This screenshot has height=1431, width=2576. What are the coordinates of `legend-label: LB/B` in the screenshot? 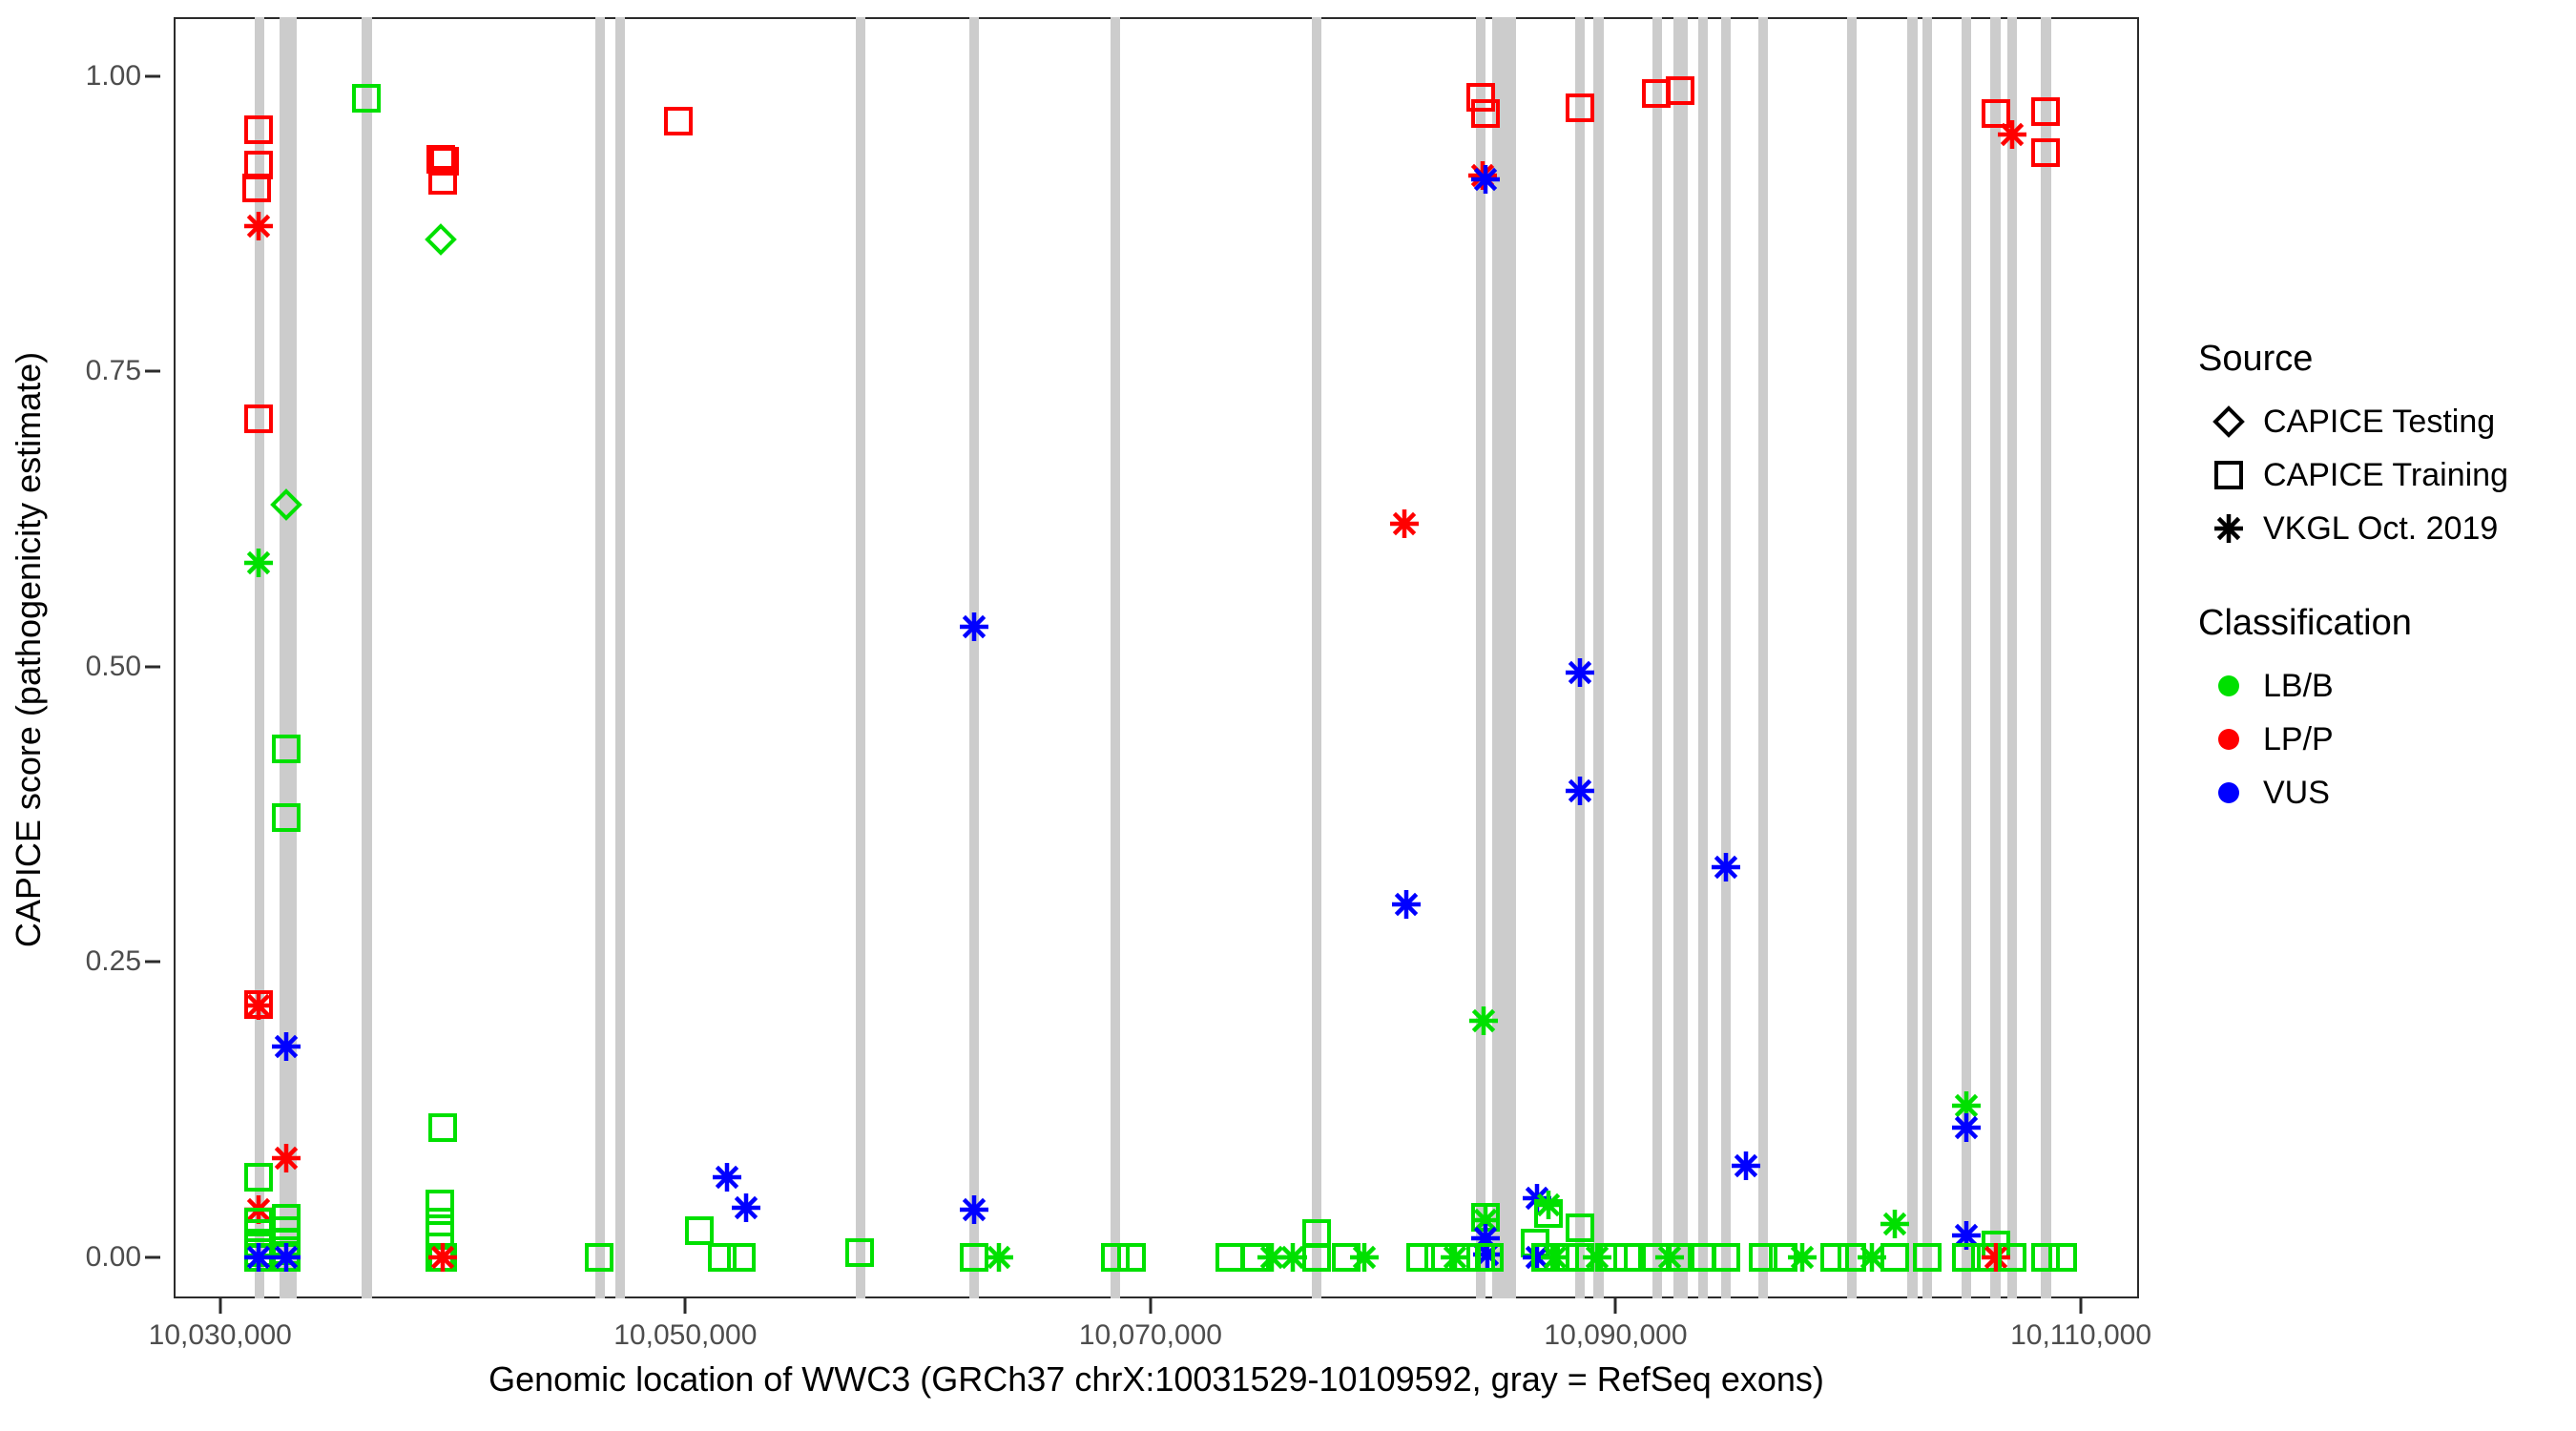 It's located at (2298, 685).